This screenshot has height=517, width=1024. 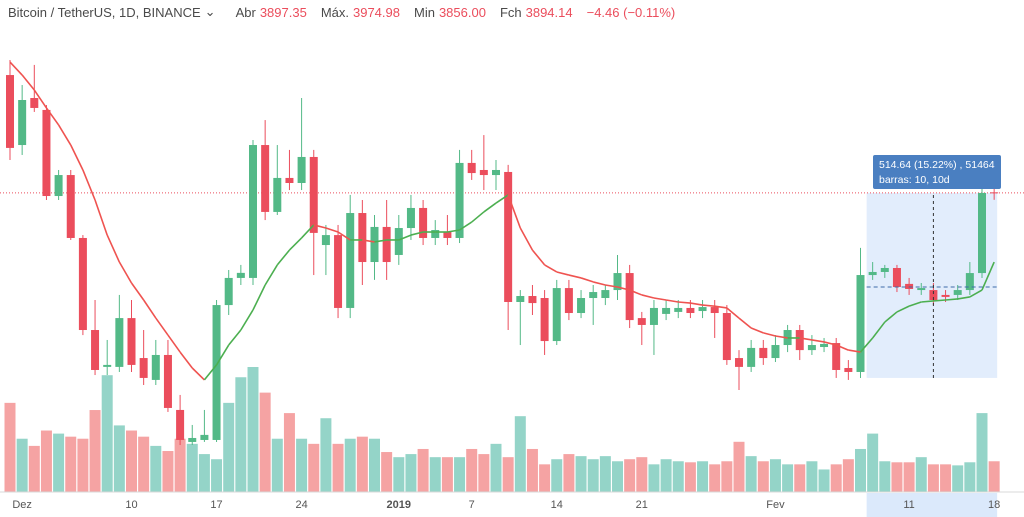 I want to click on caret: ⌄, so click(x=210, y=11).